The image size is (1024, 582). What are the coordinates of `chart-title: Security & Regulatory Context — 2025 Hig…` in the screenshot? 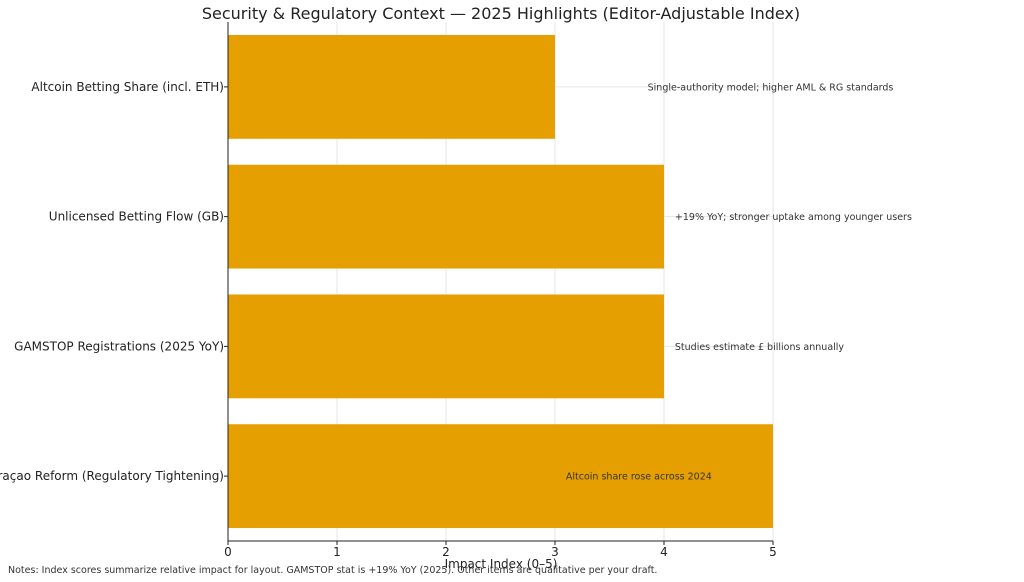 It's located at (501, 13).